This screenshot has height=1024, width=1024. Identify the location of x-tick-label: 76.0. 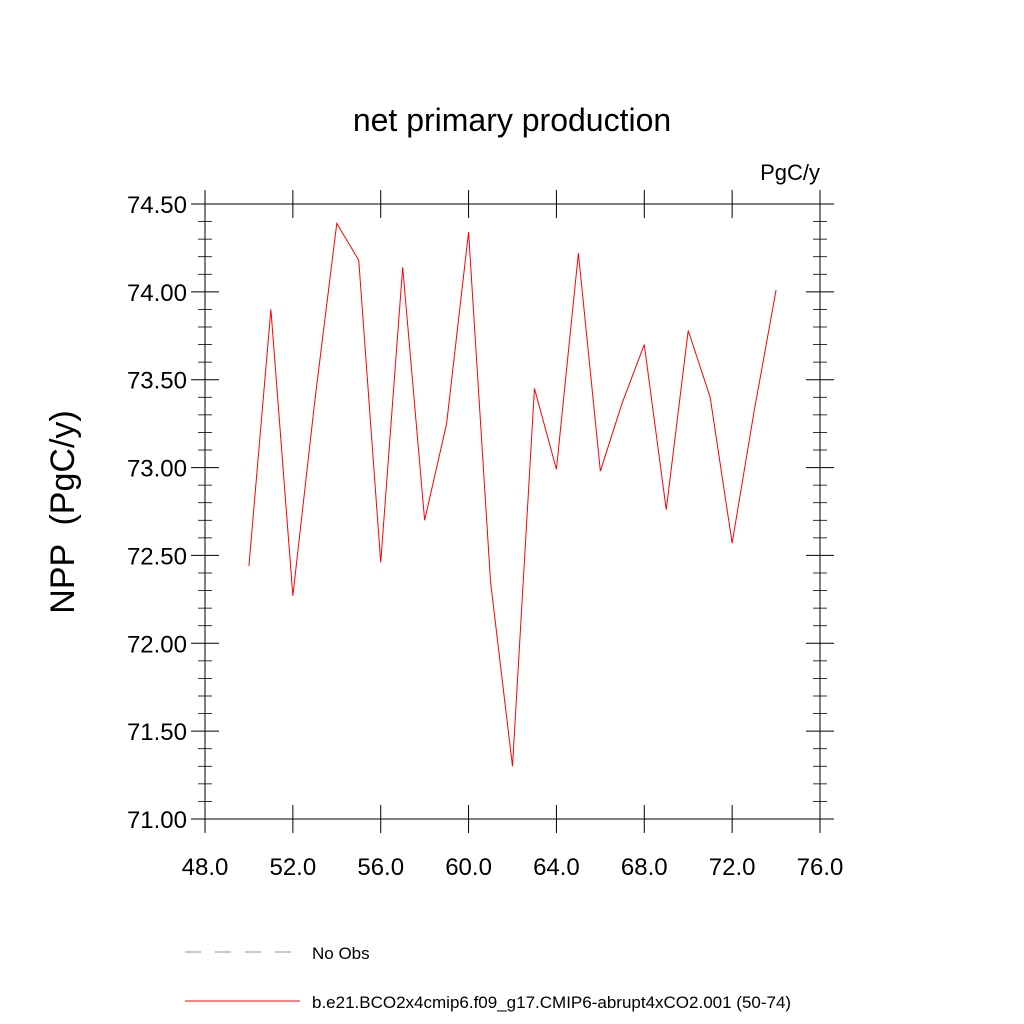
(820, 867).